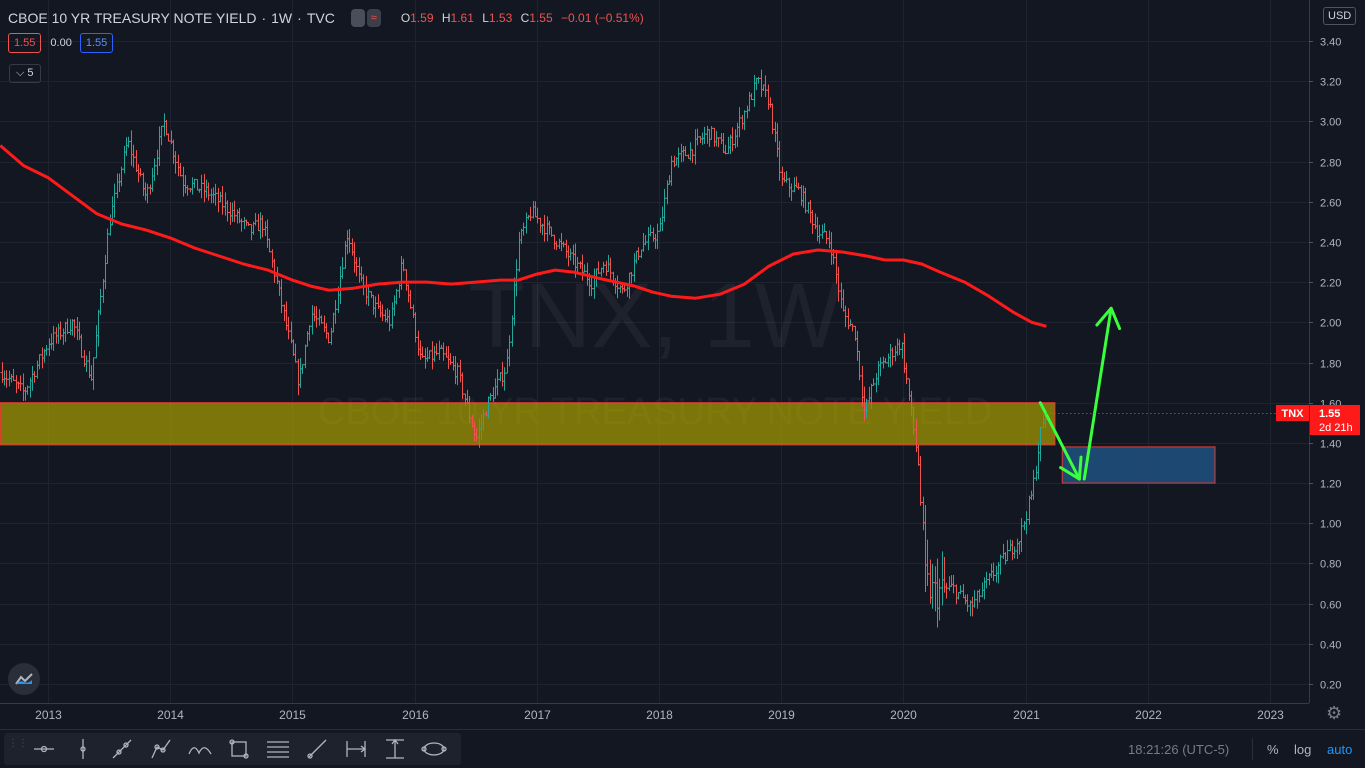 The width and height of the screenshot is (1365, 768). Describe the element at coordinates (44, 749) in the screenshot. I see `crosshair-icon` at that location.